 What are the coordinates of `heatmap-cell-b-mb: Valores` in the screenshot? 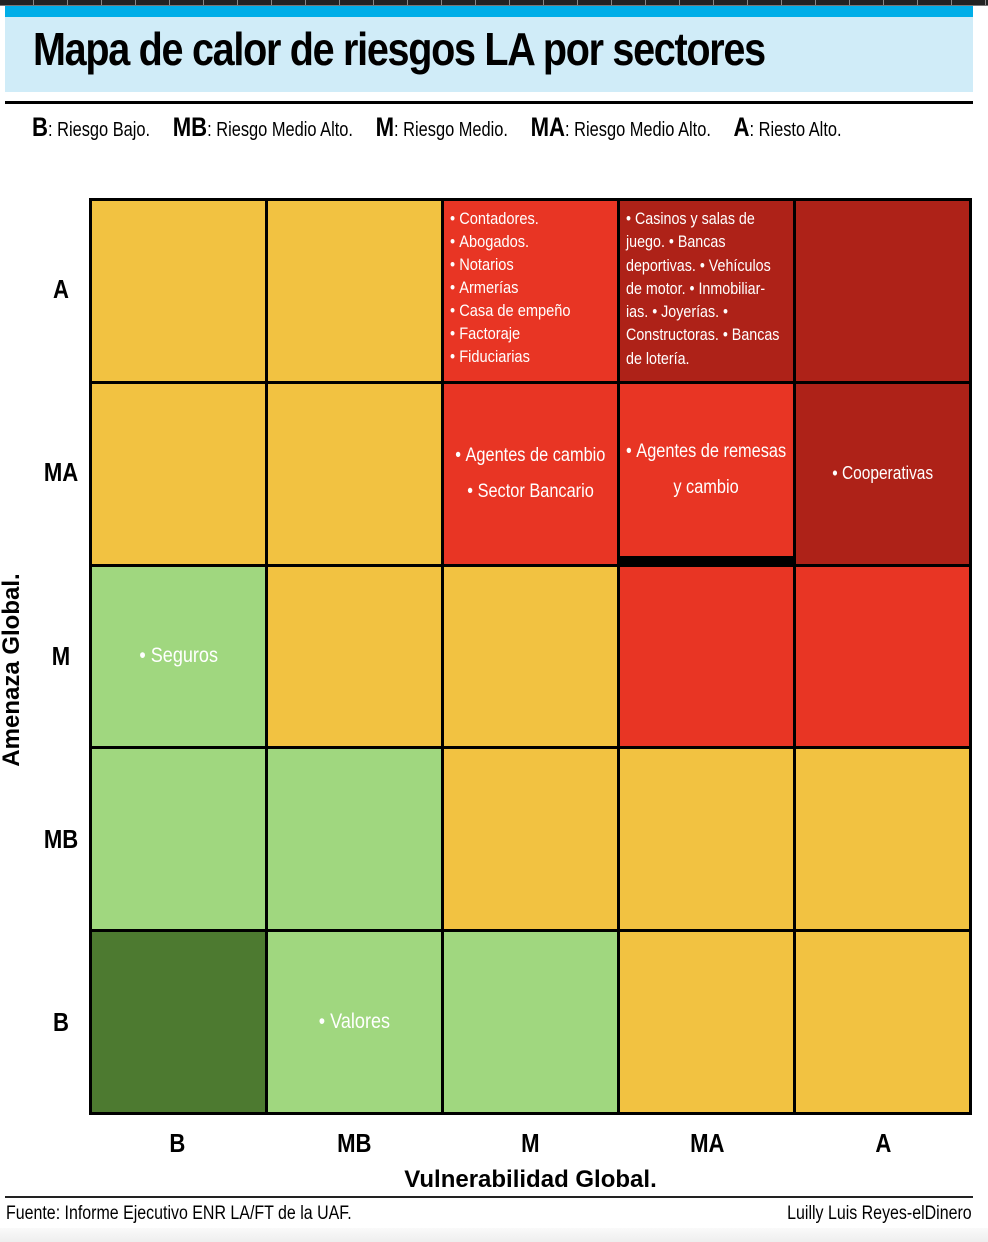 It's located at (354, 1022).